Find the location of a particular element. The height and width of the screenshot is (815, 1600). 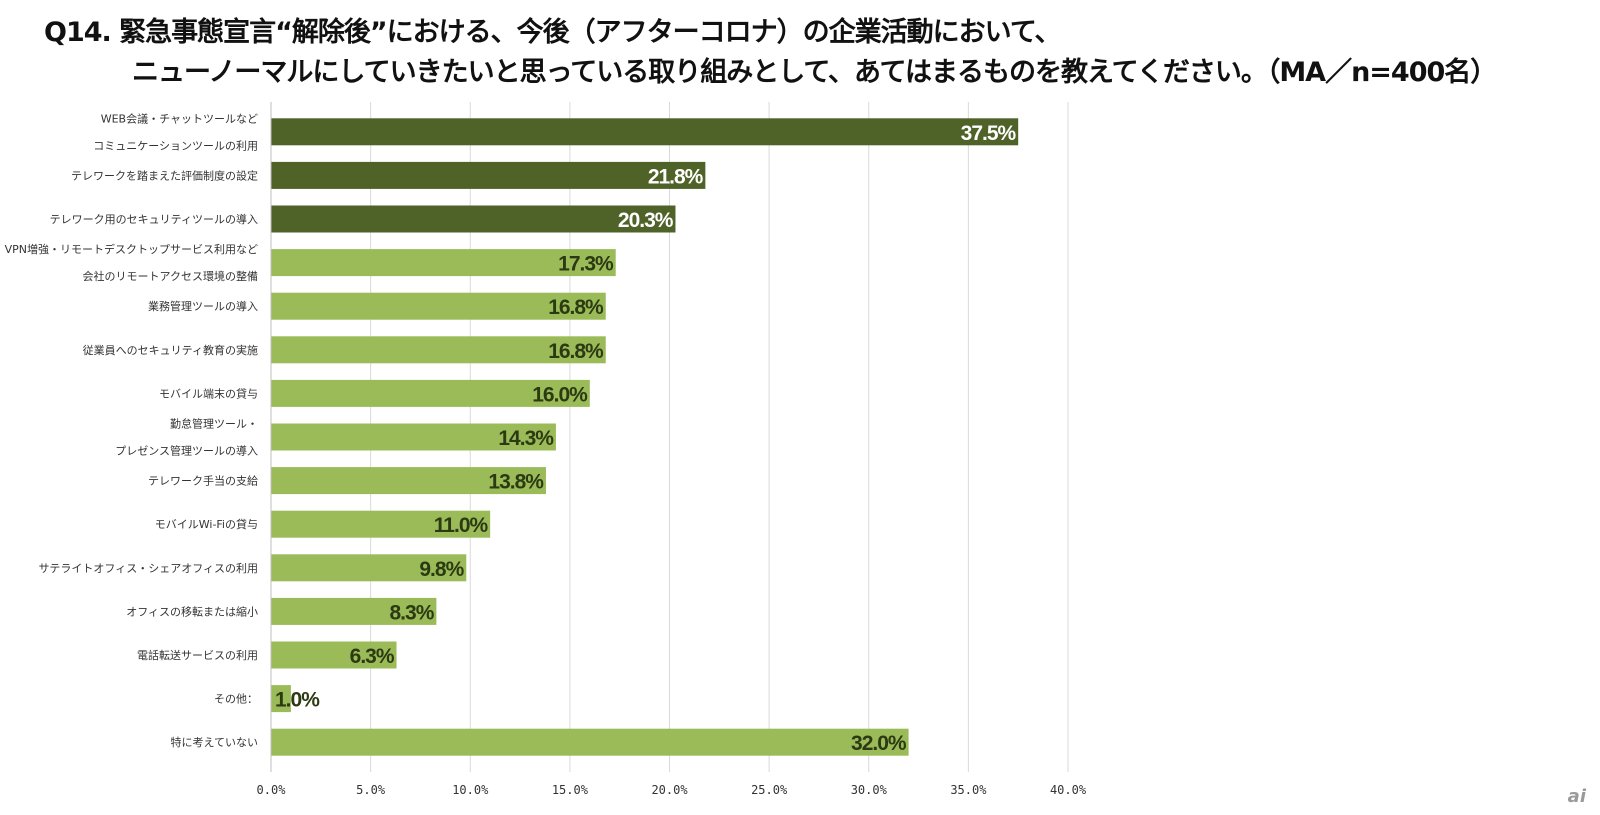

x-tick-label: 35.0% is located at coordinates (968, 790).